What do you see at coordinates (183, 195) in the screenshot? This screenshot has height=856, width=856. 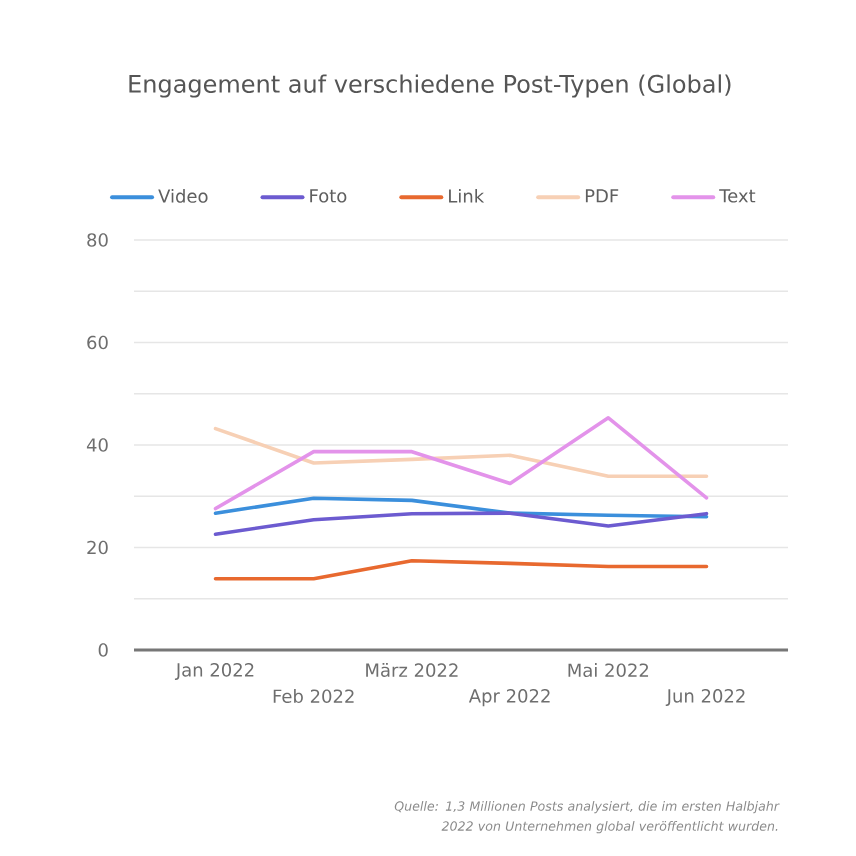 I see `legend-label: Video` at bounding box center [183, 195].